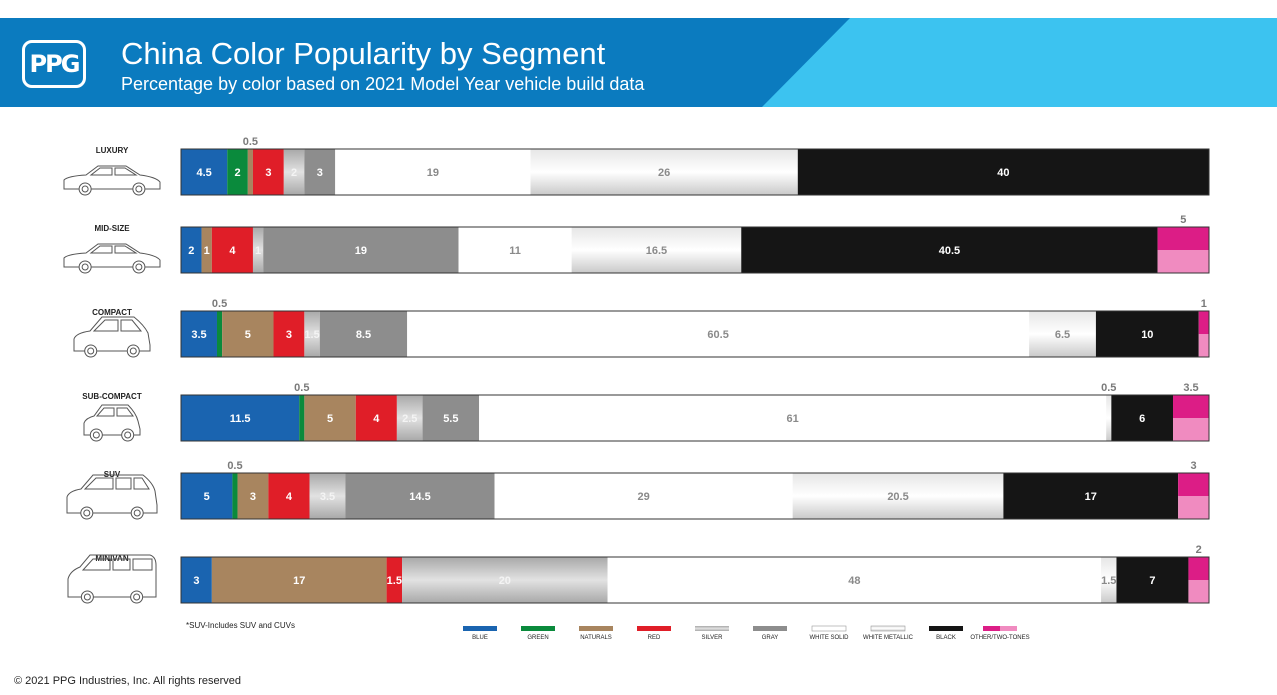 Image resolution: width=1277 pixels, height=695 pixels. I want to click on value-label: 20.5, so click(897, 497).